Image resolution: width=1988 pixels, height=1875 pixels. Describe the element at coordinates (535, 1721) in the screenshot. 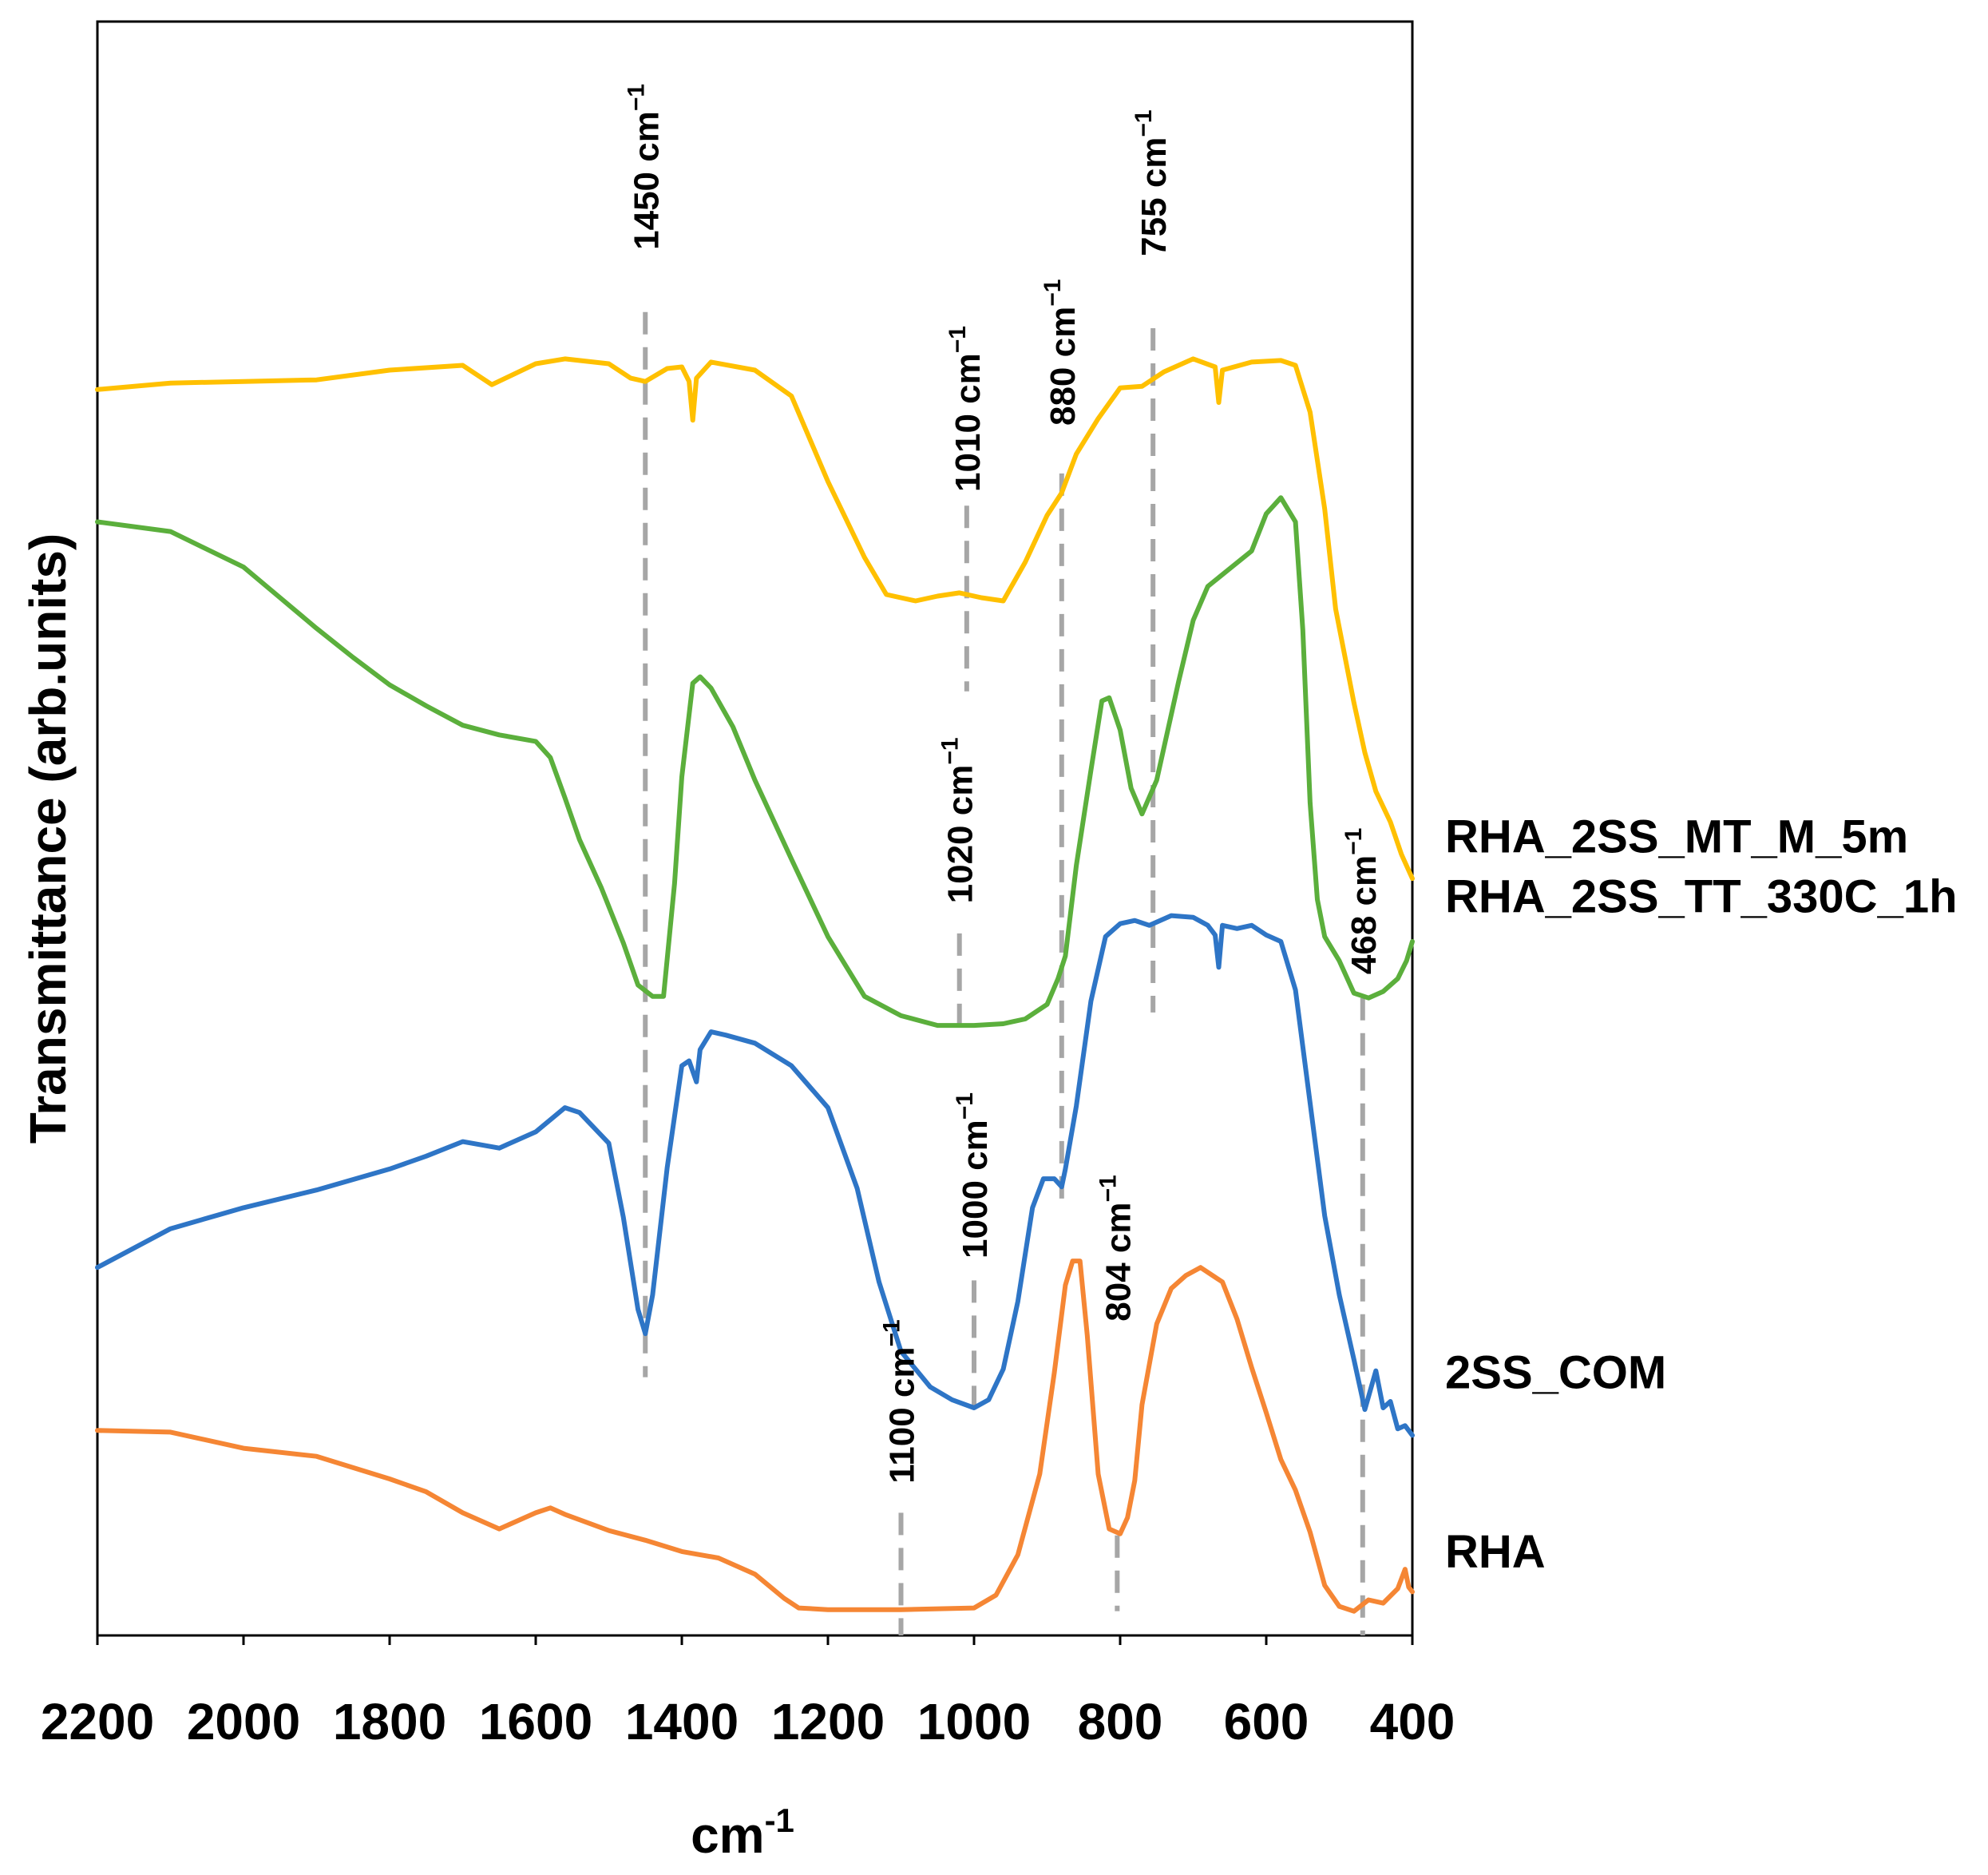

I see `x-tick-label-1600: 1600` at that location.